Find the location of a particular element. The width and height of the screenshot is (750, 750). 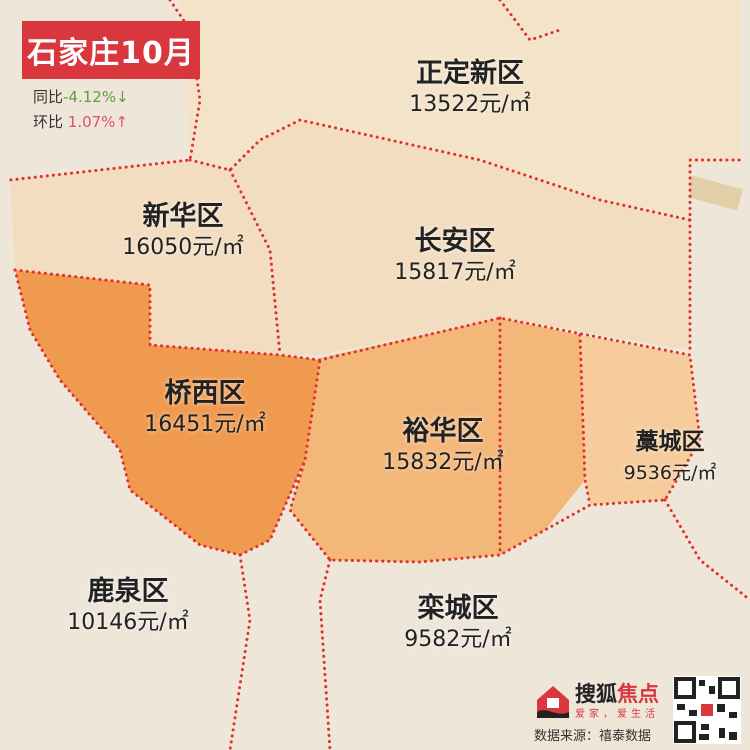

label-qiaoxi: 桥西区 16451元/㎡ is located at coordinates (204, 409).